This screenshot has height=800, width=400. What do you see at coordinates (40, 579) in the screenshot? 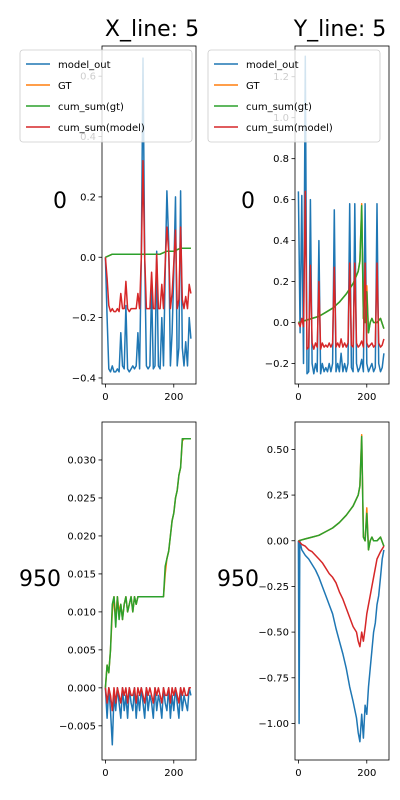
I see `row-label-bottom-left: 950` at bounding box center [40, 579].